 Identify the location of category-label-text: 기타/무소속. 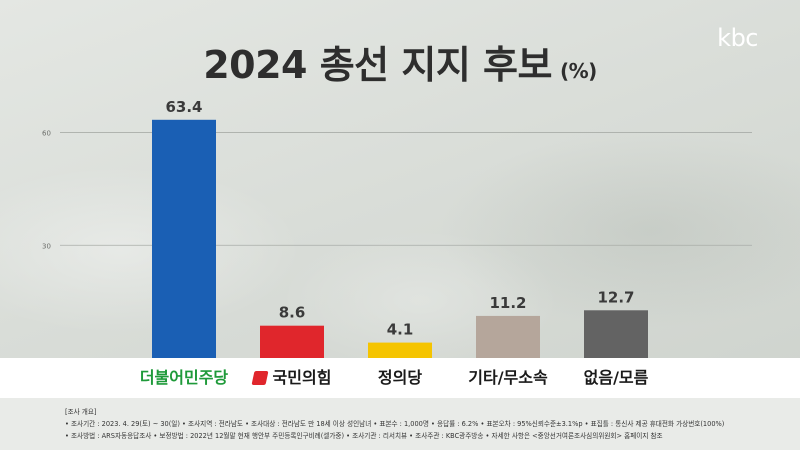
(508, 377).